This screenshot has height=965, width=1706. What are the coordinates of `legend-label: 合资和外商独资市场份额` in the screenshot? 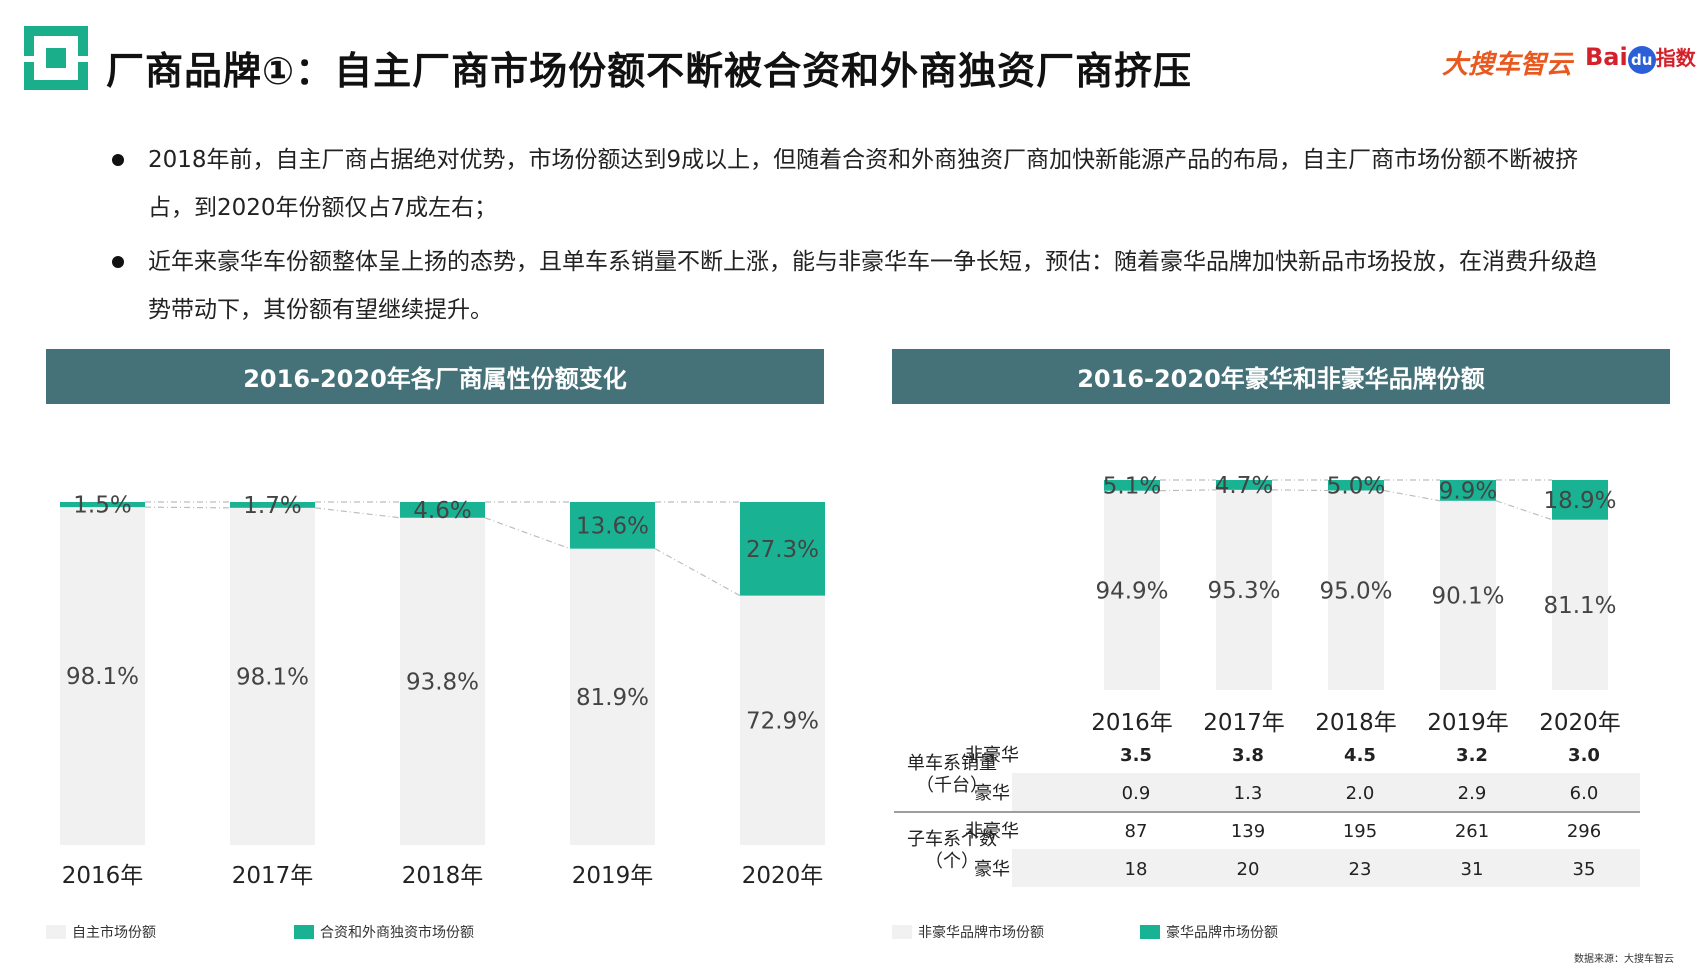 It's located at (397, 933).